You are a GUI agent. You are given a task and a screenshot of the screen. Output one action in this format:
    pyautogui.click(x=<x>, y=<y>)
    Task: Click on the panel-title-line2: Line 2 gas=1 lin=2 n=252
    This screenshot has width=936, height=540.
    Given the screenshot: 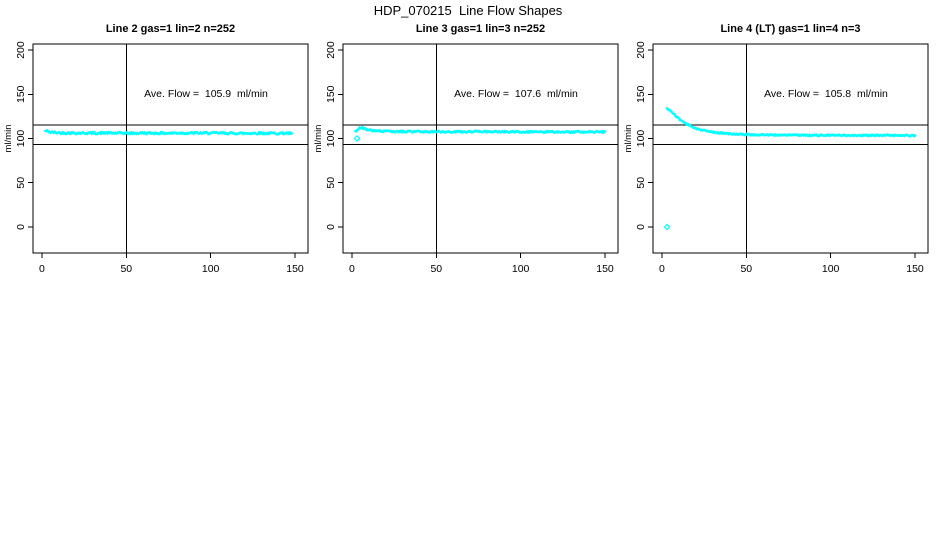 What is the action you would take?
    pyautogui.click(x=170, y=29)
    